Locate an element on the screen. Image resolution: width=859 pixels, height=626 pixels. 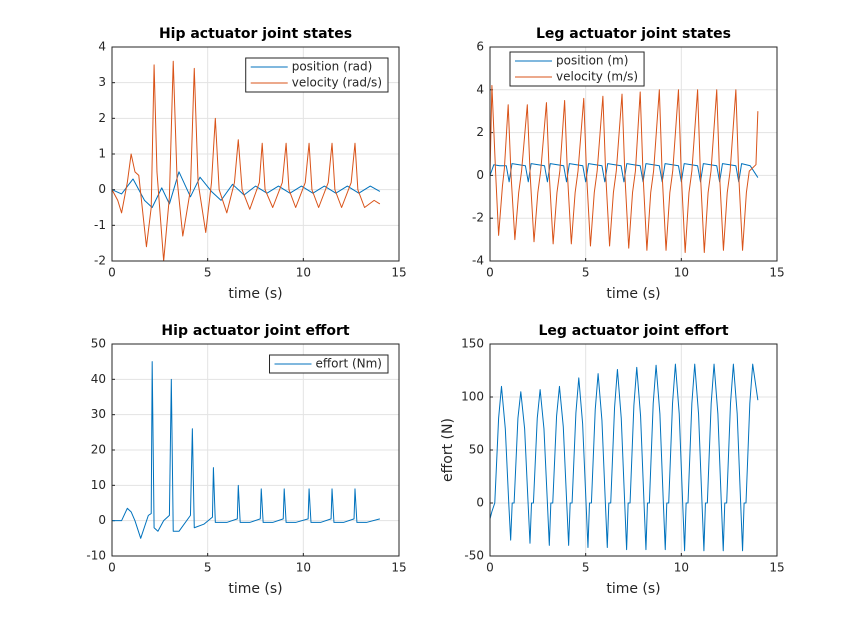
y-tick-label: -1 is located at coordinates (100, 225).